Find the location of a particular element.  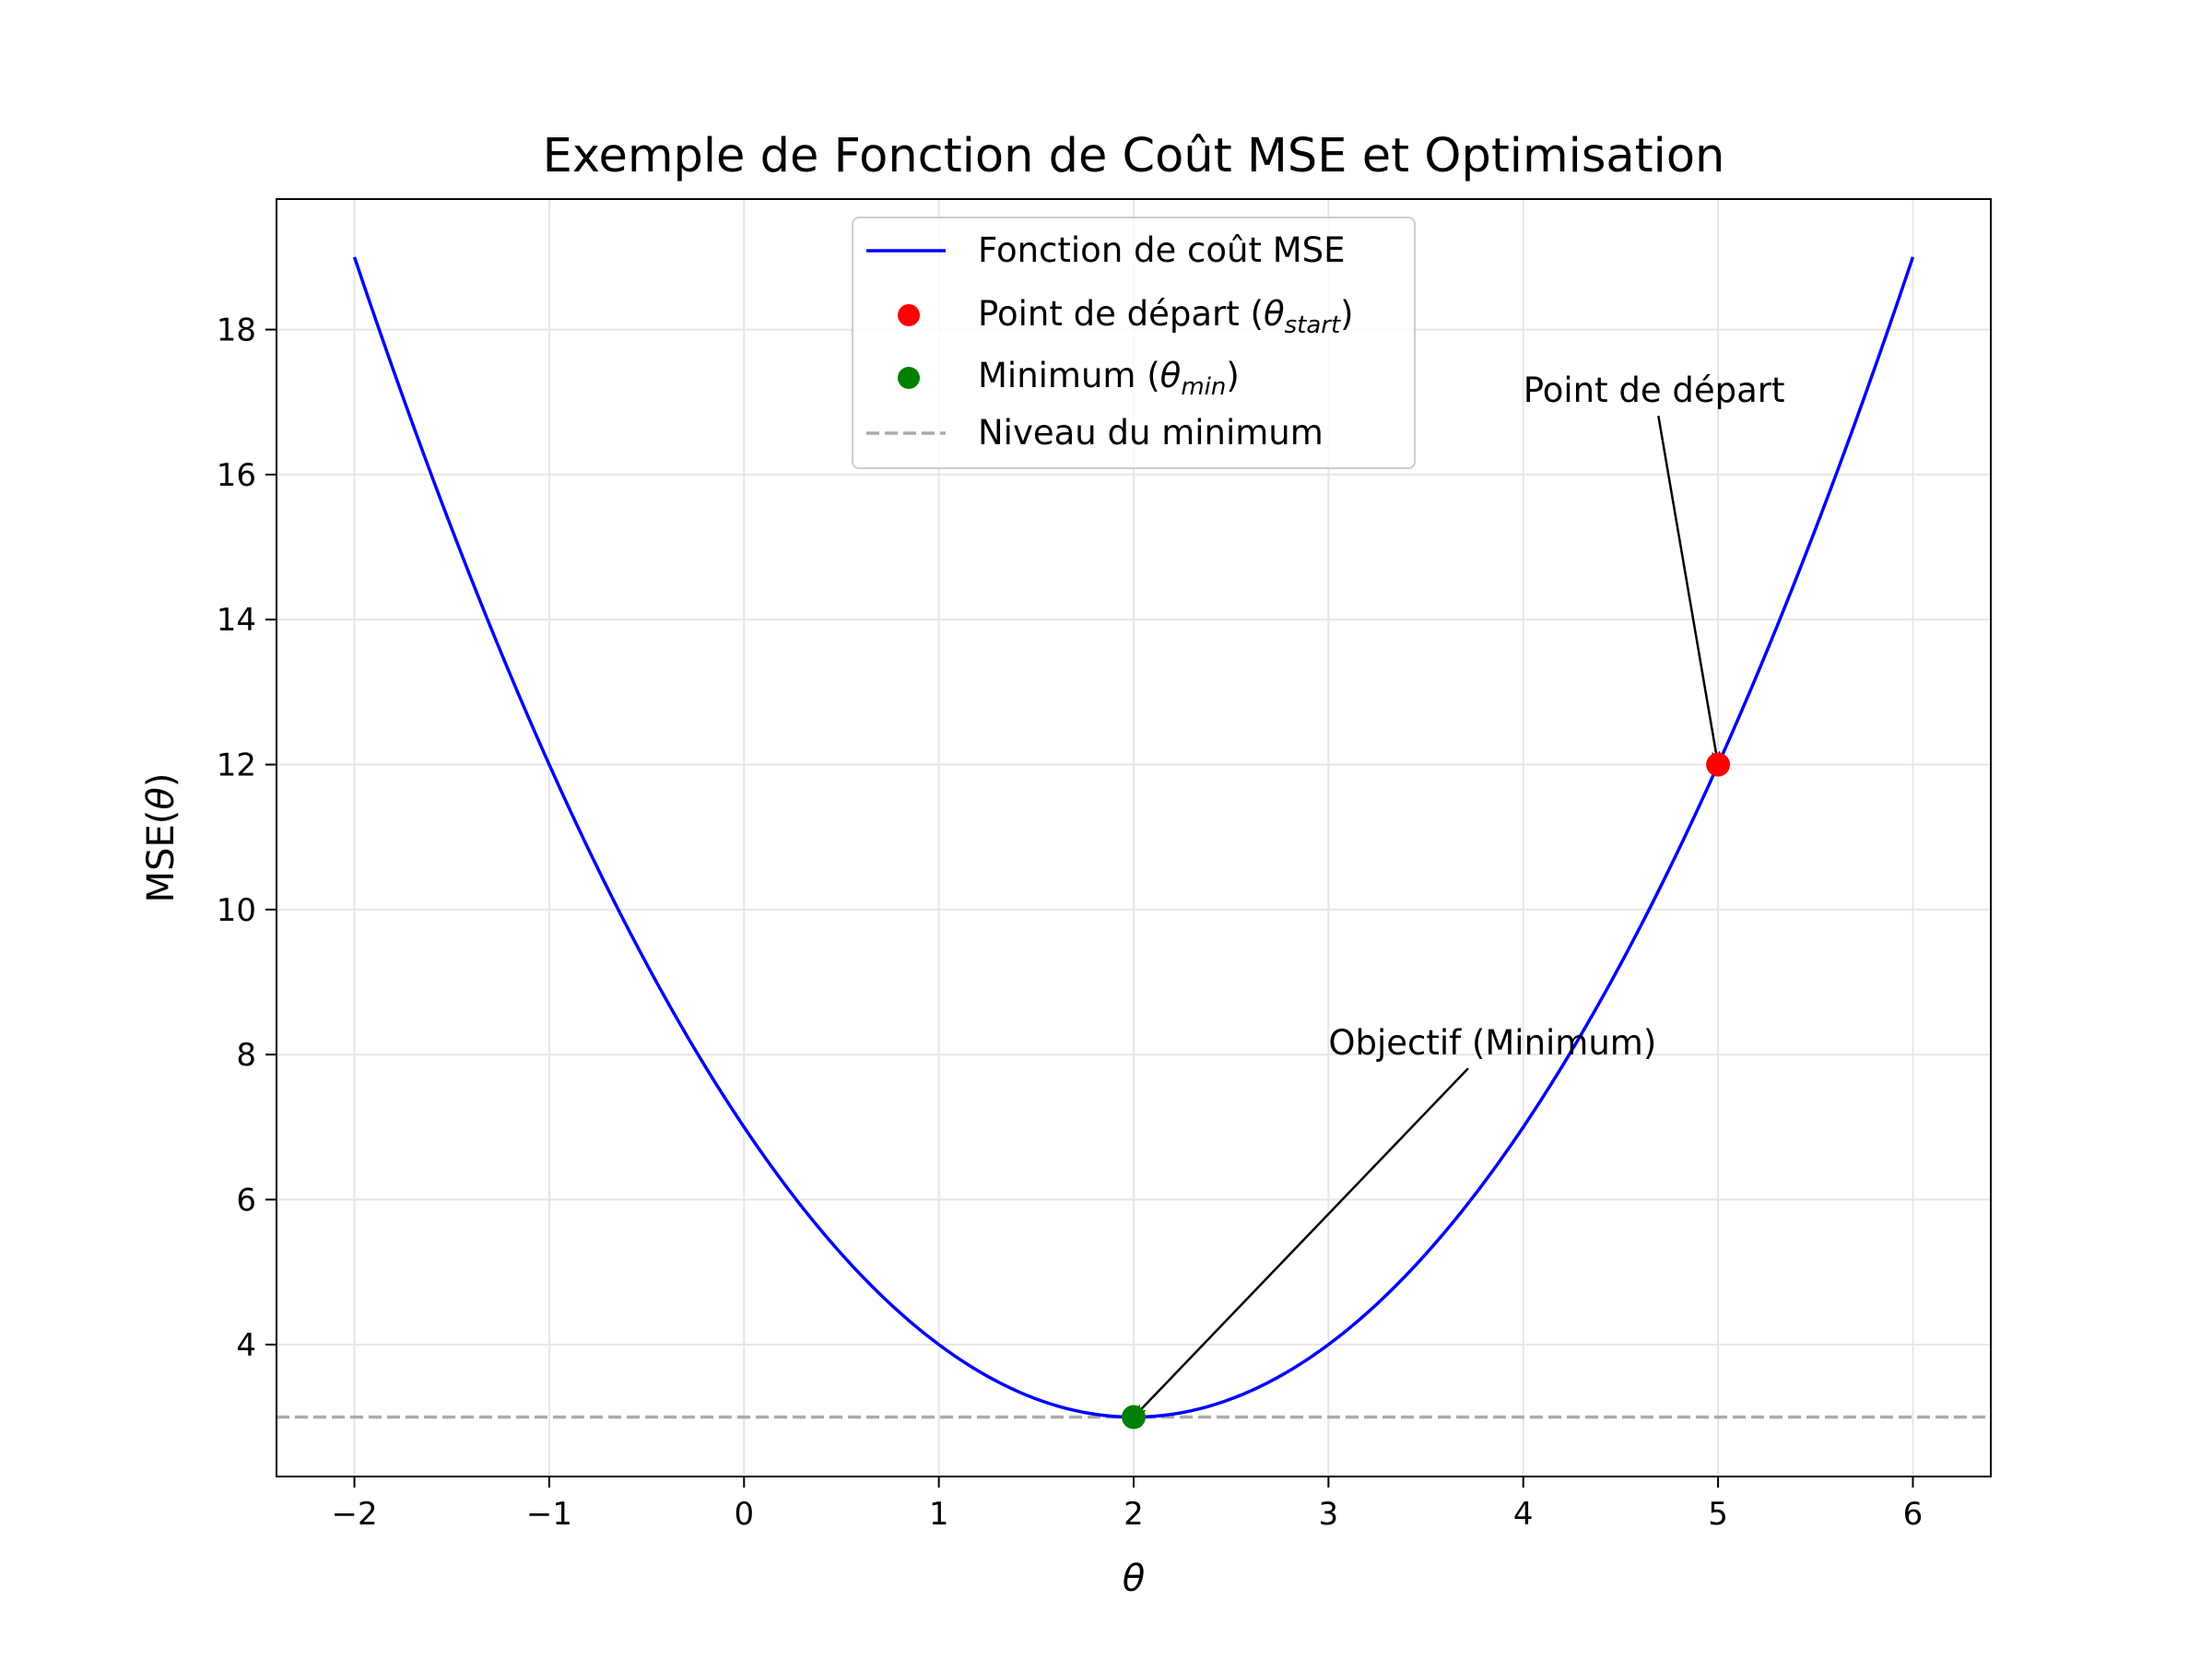

x-tick-label: 4 is located at coordinates (1523, 1514).